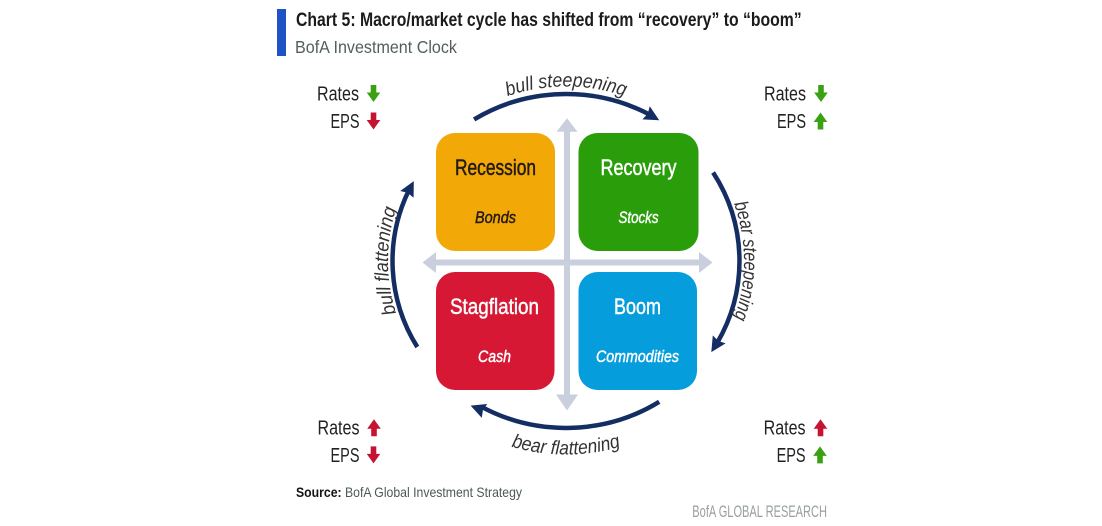 The height and width of the screenshot is (526, 1102). I want to click on svg-text: Stocks, so click(639, 217).